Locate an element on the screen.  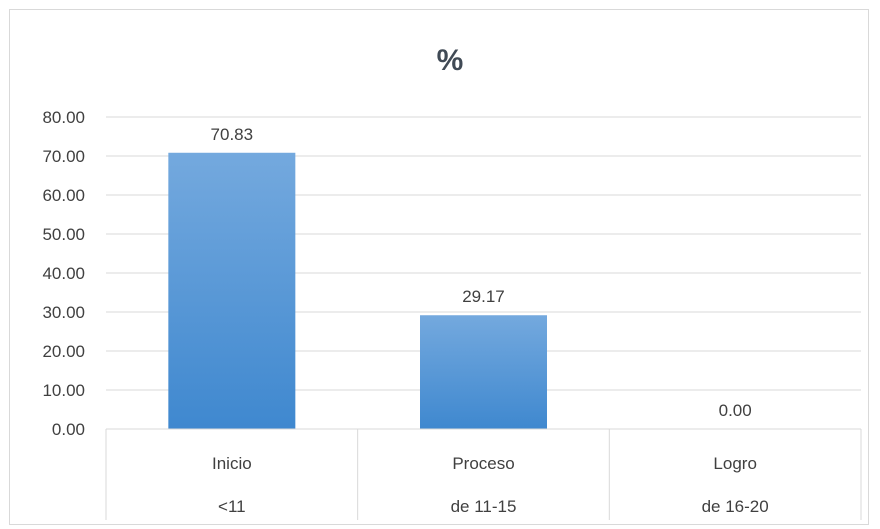
y-tick-label: 30.00 is located at coordinates (63, 312).